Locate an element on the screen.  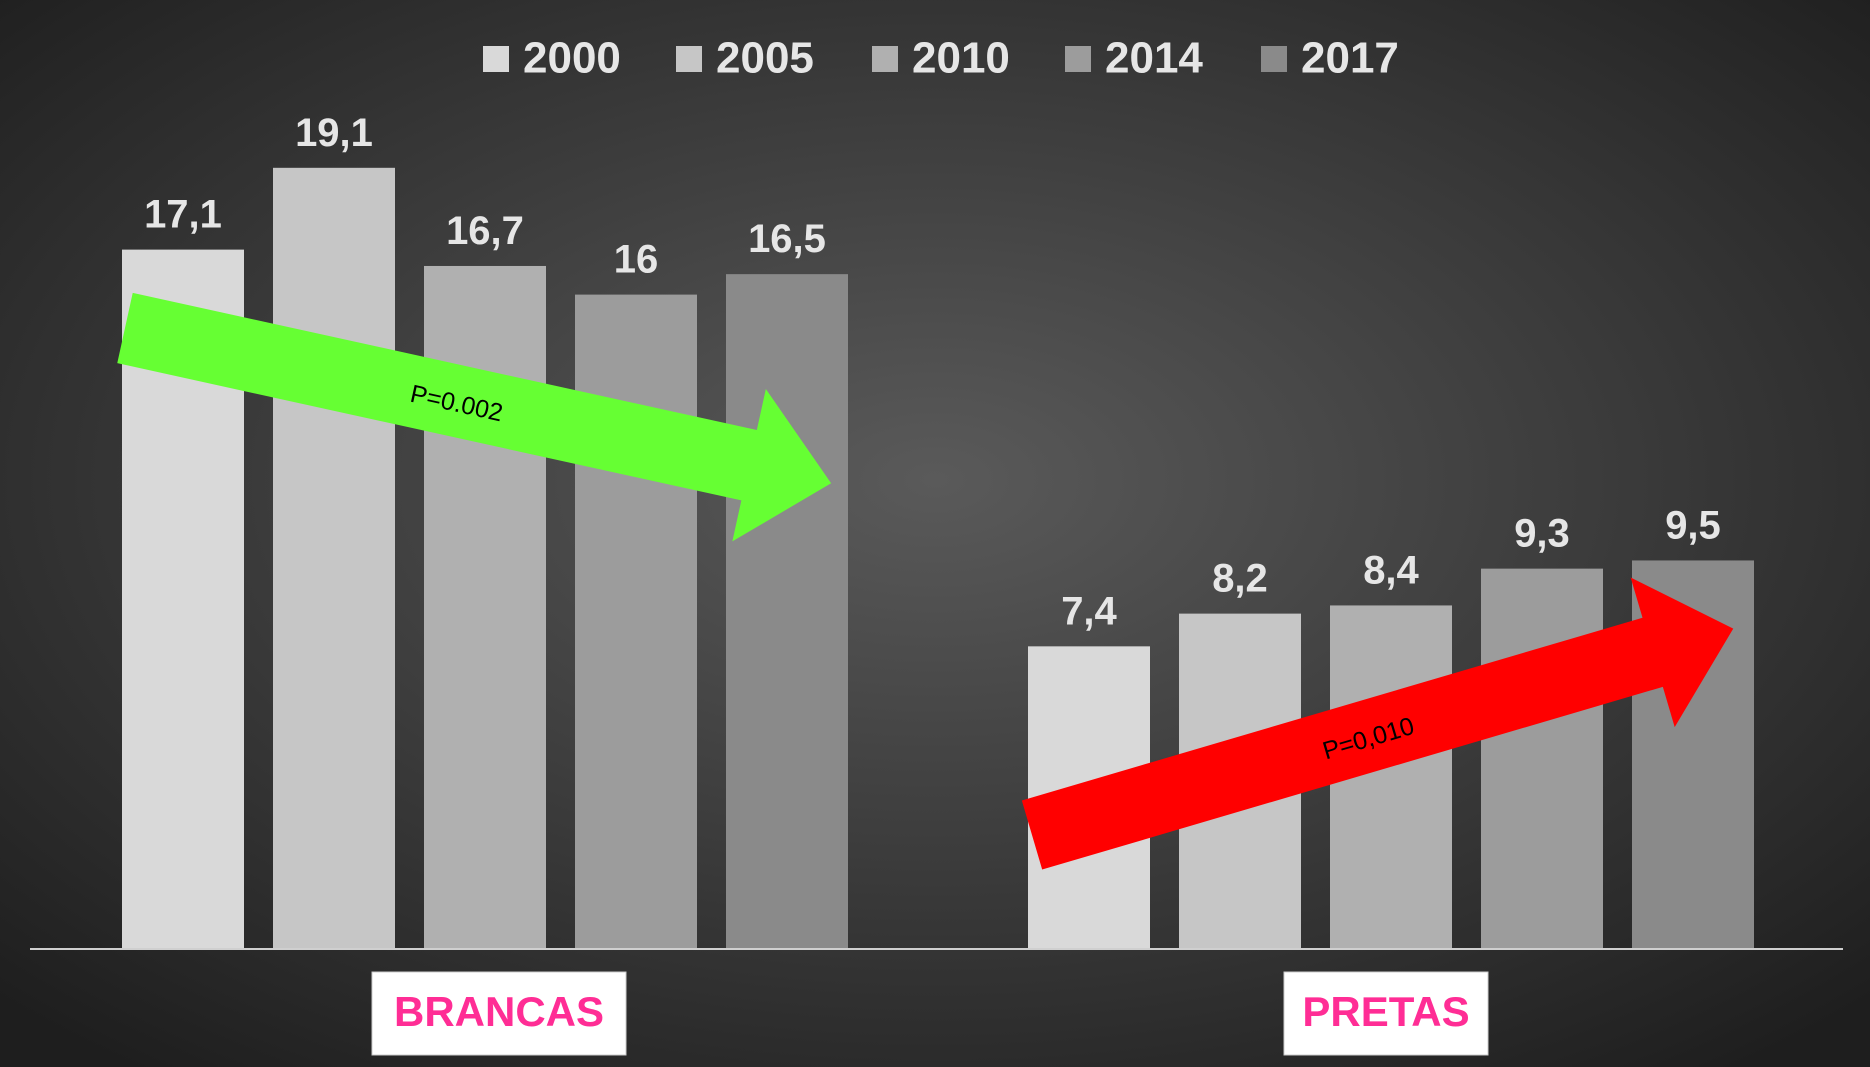
trend-arrow: P=0.002 is located at coordinates (474, 417).